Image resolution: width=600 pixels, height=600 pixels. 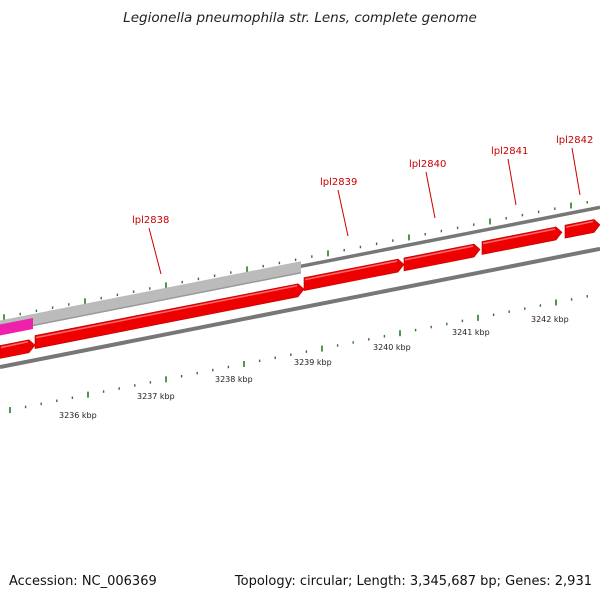 What do you see at coordinates (338, 182) in the screenshot?
I see `gene-label: lpl2839` at bounding box center [338, 182].